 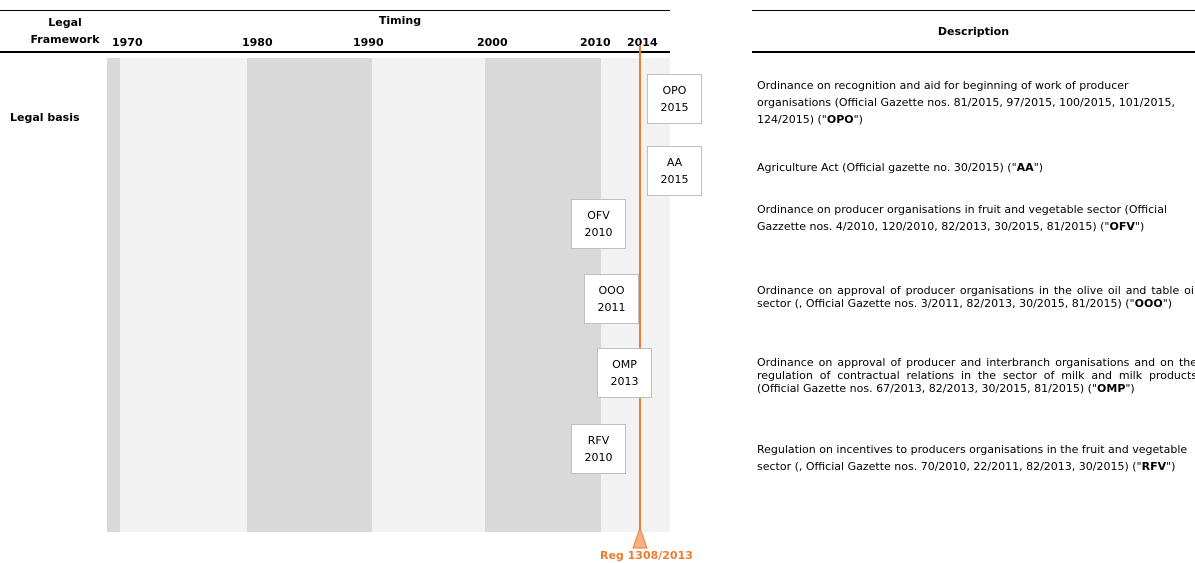 What do you see at coordinates (674, 171) in the screenshot?
I see `law-box: AA 2015` at bounding box center [674, 171].